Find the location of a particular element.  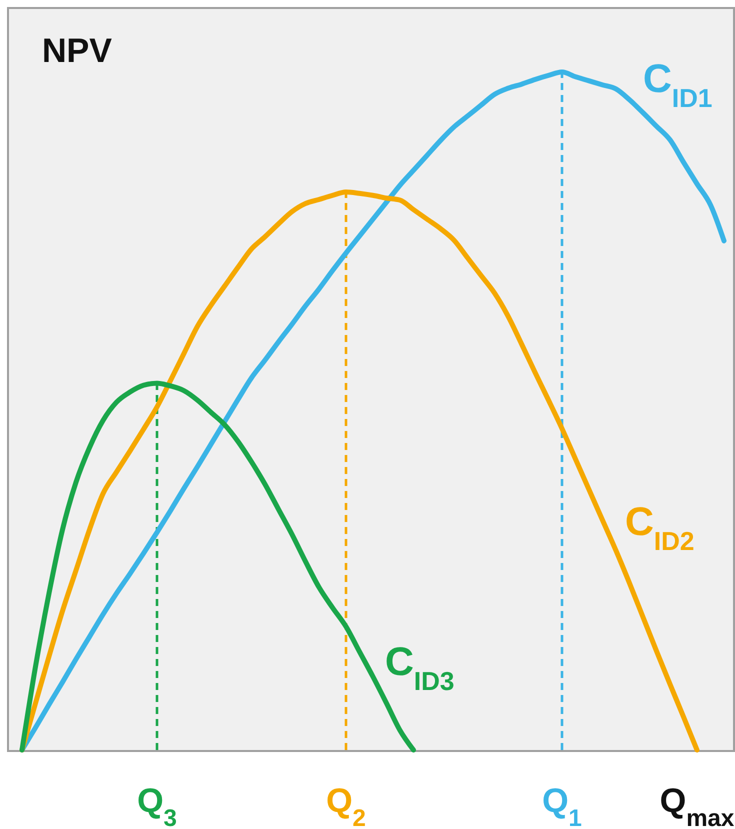

x-tick-label: Q$_{max}$ is located at coordinates (697, 805).